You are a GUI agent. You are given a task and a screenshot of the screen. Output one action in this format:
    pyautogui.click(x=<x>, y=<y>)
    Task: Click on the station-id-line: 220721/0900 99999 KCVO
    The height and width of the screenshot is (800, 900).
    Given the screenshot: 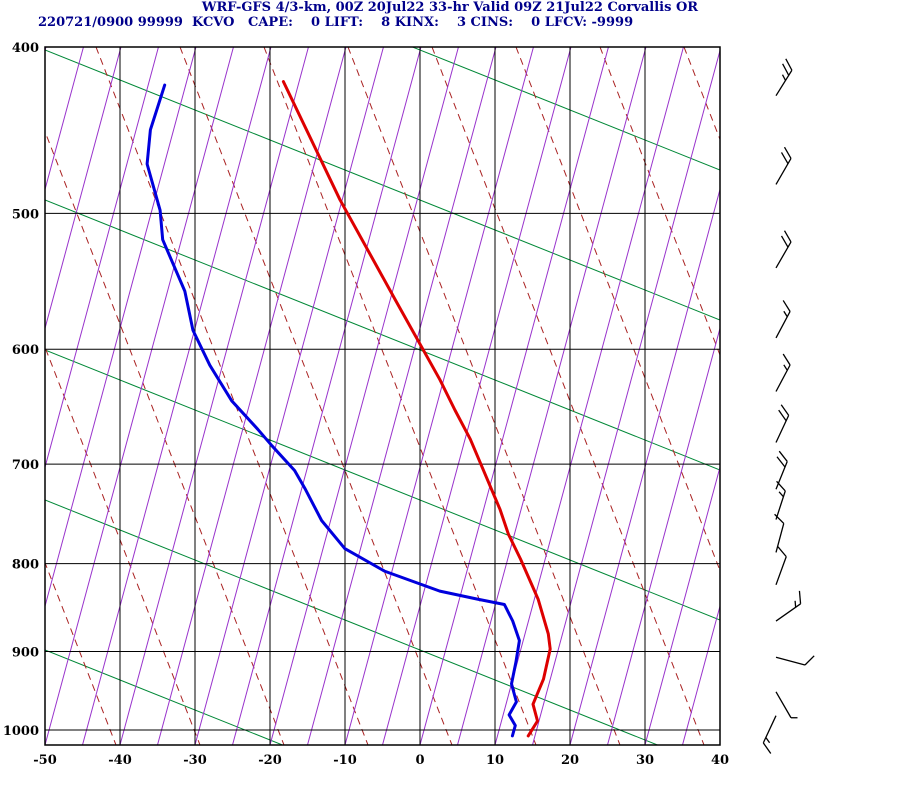 What is the action you would take?
    pyautogui.click(x=136, y=22)
    